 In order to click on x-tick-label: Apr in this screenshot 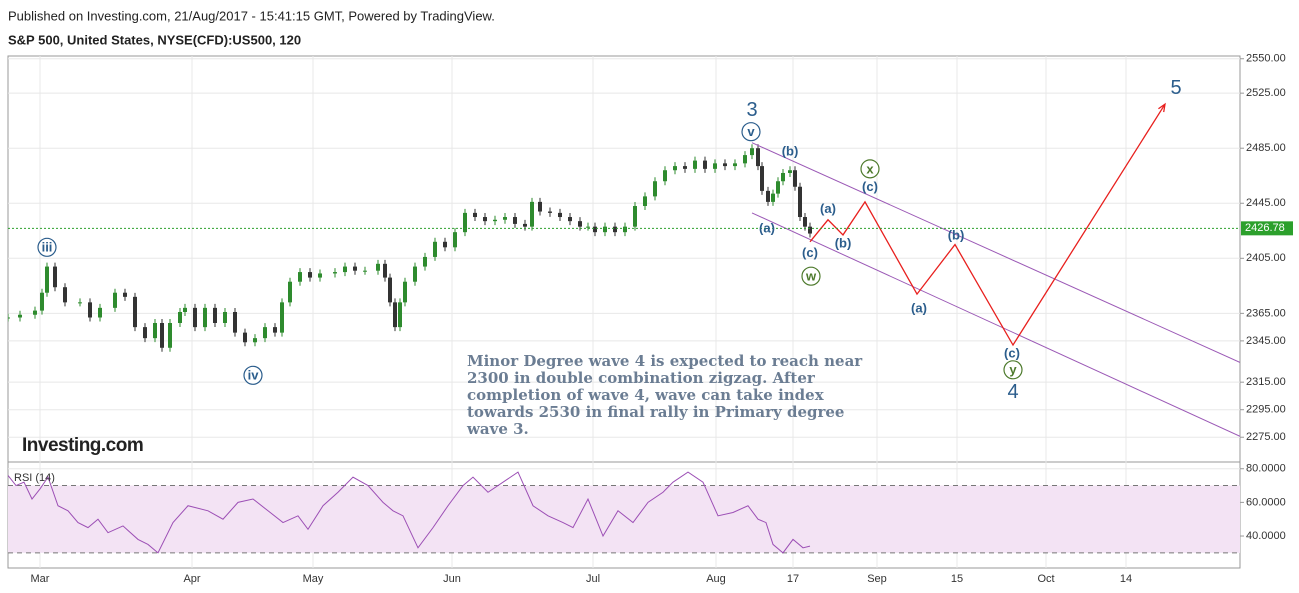, I will do `click(191, 579)`.